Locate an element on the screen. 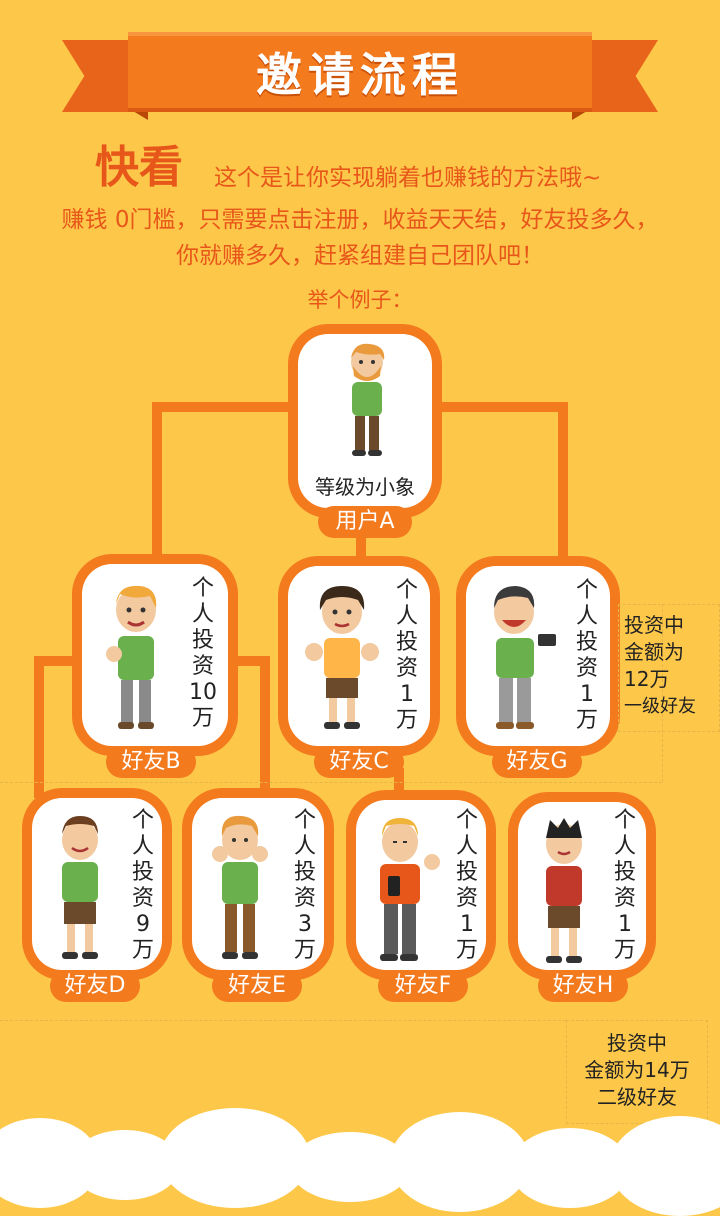 Image resolution: width=720 pixels, height=1216 pixels. connector-a-left-v is located at coordinates (157, 482).